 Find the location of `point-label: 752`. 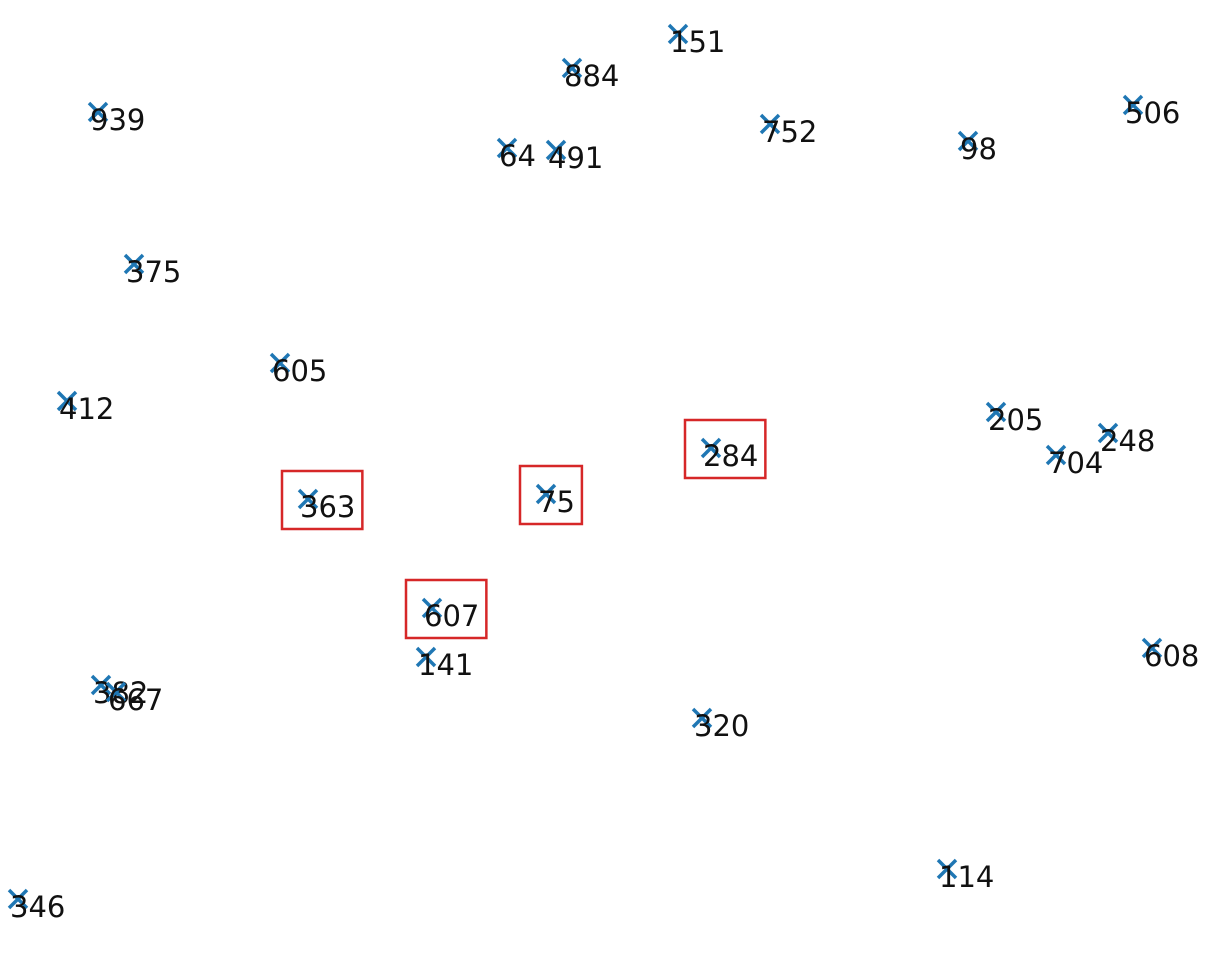

point-label: 752 is located at coordinates (789, 132).